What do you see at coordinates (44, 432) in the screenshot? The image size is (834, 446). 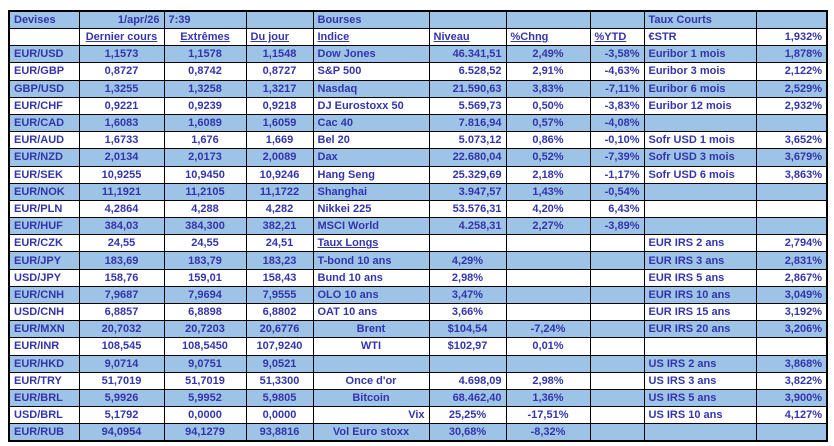 I see `row-label-cell: EUR/RUB` at bounding box center [44, 432].